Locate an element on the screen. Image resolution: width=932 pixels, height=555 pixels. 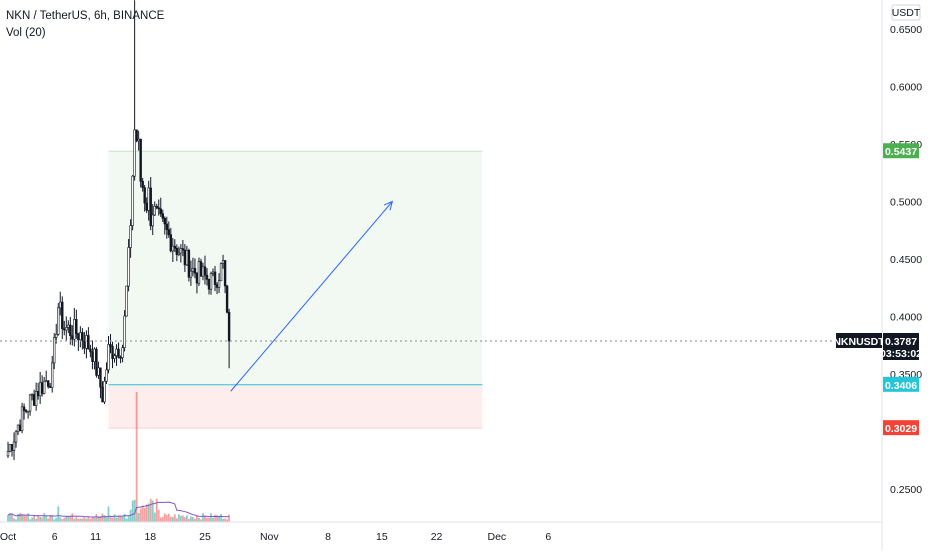
x-tick-label: 15 is located at coordinates (382, 537).